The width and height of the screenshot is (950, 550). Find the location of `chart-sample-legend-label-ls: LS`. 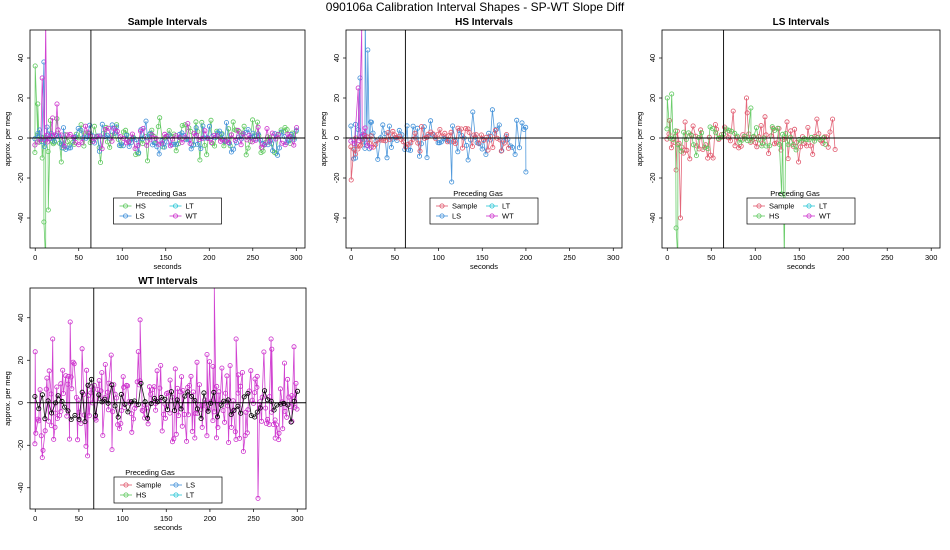

chart-sample-legend-label-ls: LS is located at coordinates (140, 216).